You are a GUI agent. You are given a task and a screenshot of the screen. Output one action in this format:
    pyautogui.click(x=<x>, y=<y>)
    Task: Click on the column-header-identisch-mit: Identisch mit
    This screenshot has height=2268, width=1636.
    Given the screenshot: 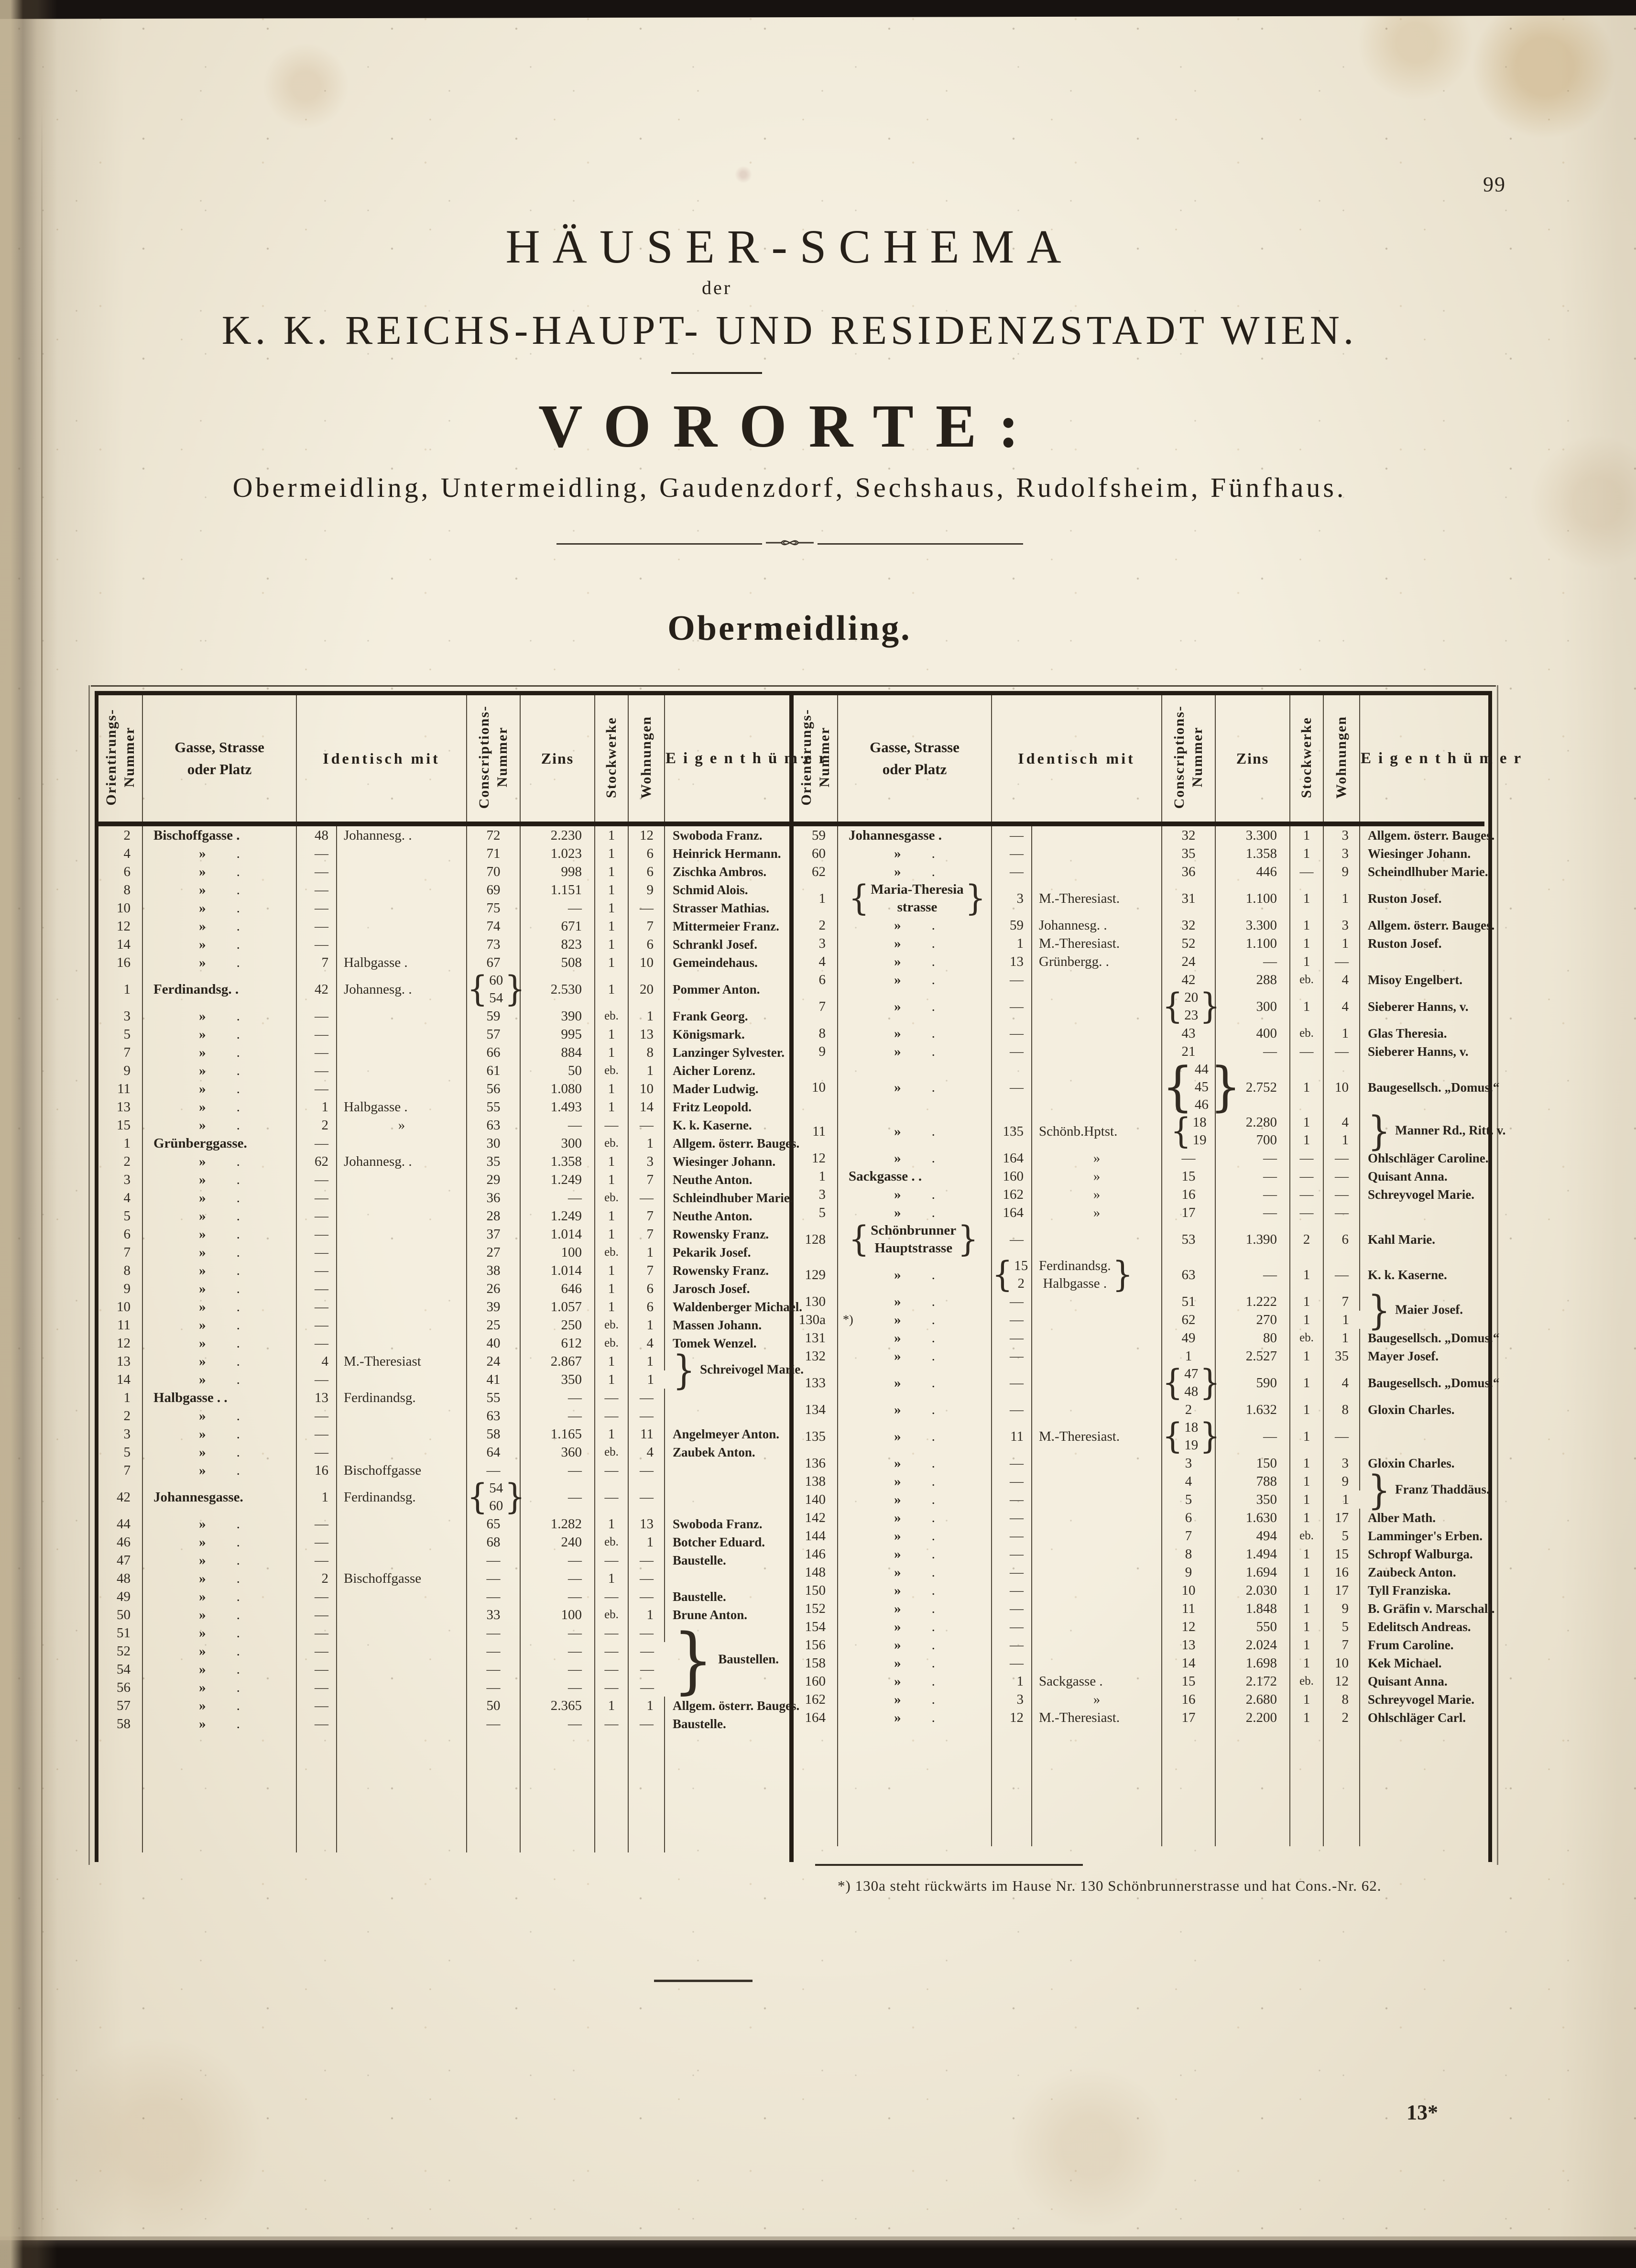 What is the action you would take?
    pyautogui.click(x=382, y=760)
    